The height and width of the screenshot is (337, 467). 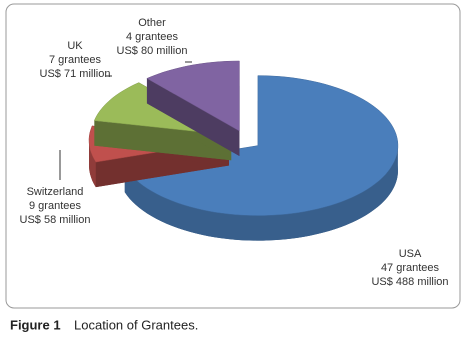 What do you see at coordinates (55, 206) in the screenshot?
I see `label-grantees: 9 grantees` at bounding box center [55, 206].